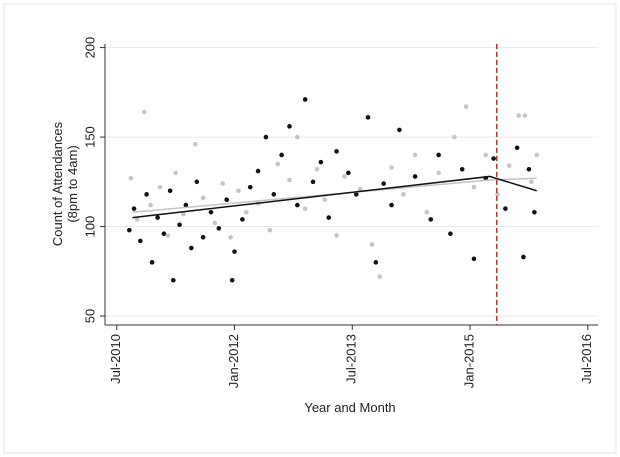 Image resolution: width=620 pixels, height=457 pixels. What do you see at coordinates (89, 137) in the screenshot?
I see `y-tick-label: 150` at bounding box center [89, 137].